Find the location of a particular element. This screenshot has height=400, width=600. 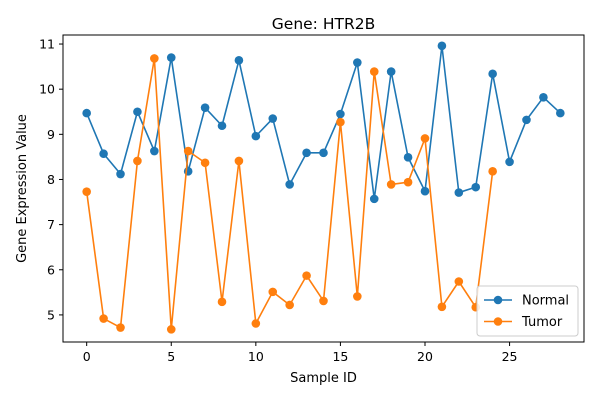

x-axis: 0 5 10 15 20 25 is located at coordinates (300, 353).